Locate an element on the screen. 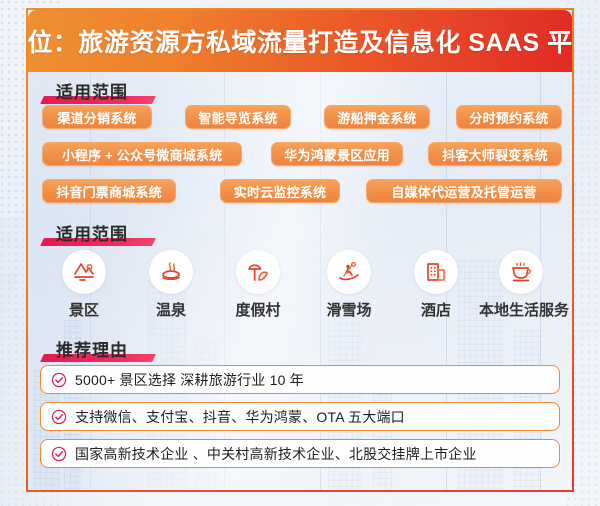 Image resolution: width=600 pixels, height=506 pixels. reason-row: 支持微信、支付宝、抖音、华为鸿蒙、OTA 五大端口 is located at coordinates (300, 416).